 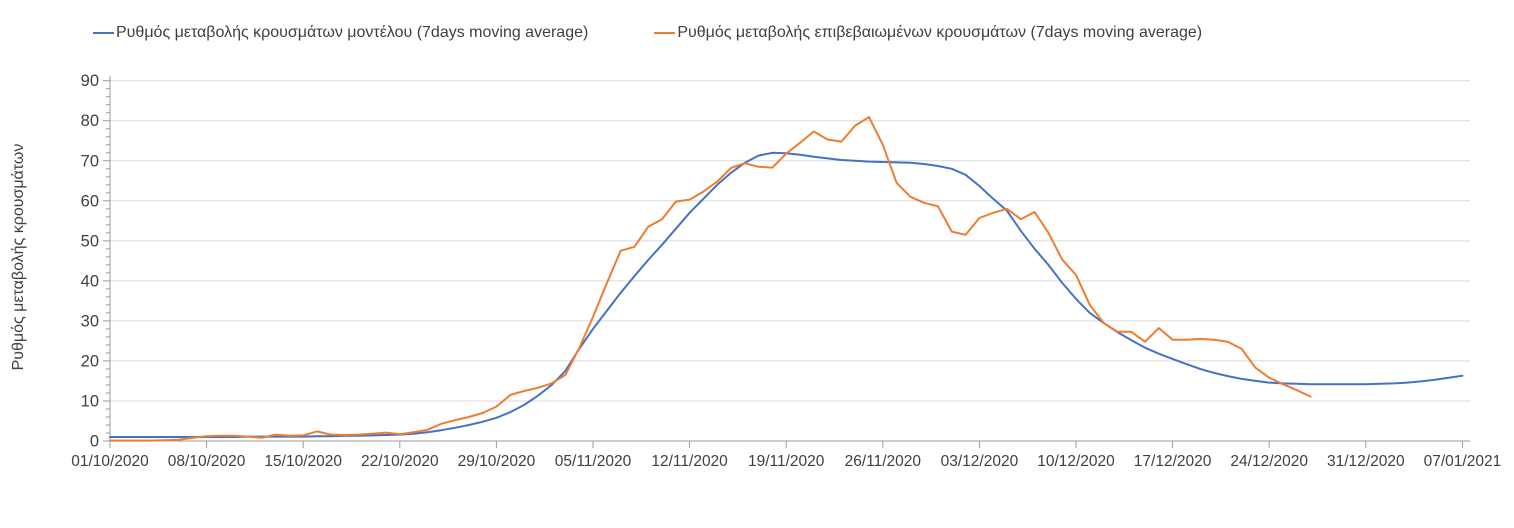 I want to click on legend-line-marker-orange, so click(x=665, y=33).